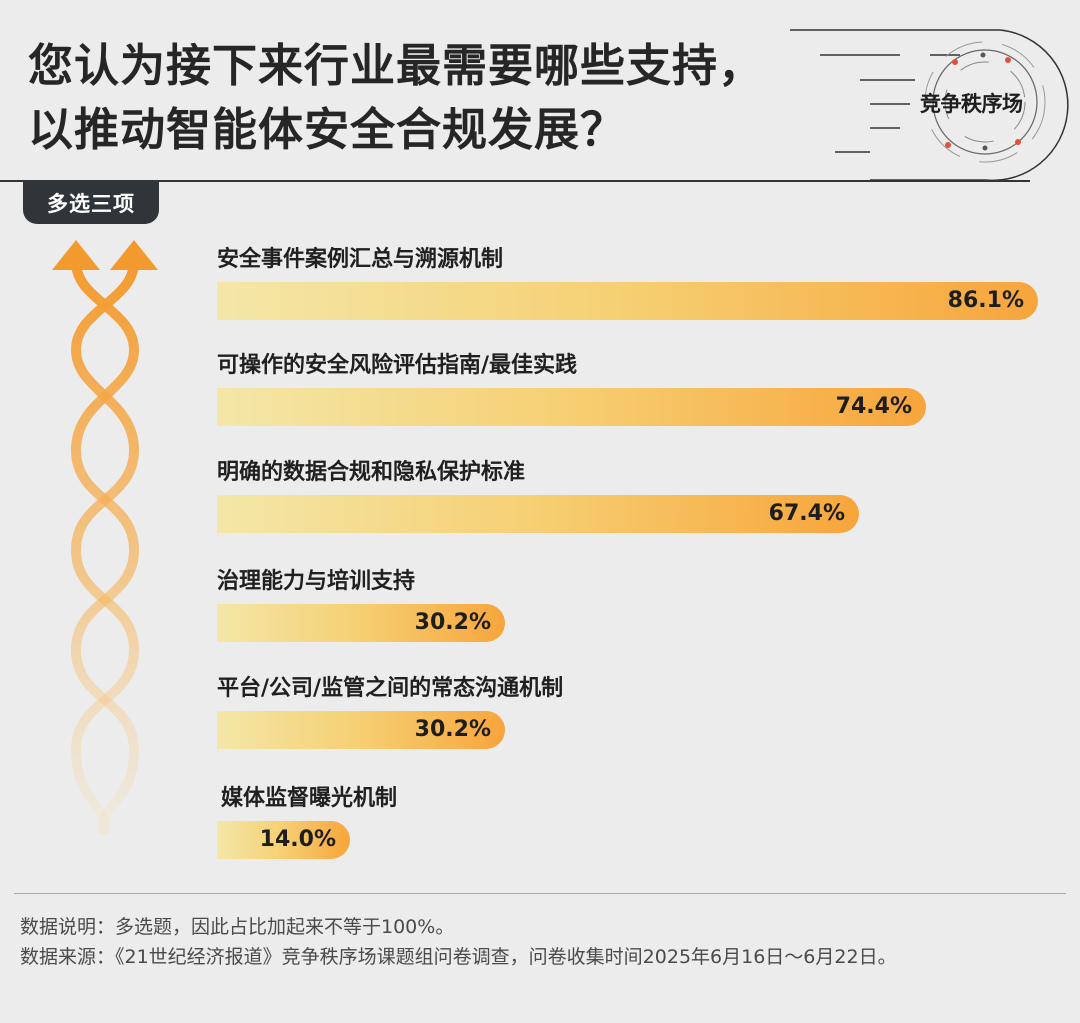  Describe the element at coordinates (627, 301) in the screenshot. I see `bar: 86.1%` at that location.